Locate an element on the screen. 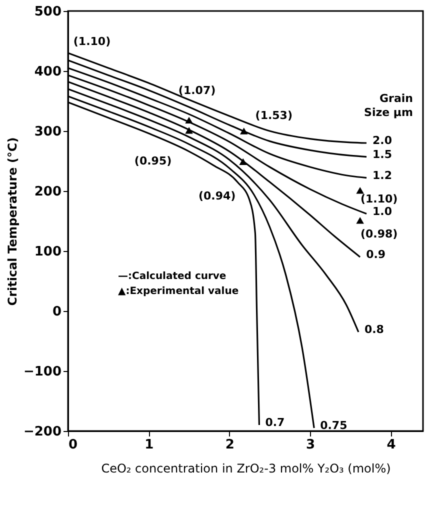 Image resolution: width=447 pixels, height=512 pixels. y-tick-label: 100 is located at coordinates (48, 252).